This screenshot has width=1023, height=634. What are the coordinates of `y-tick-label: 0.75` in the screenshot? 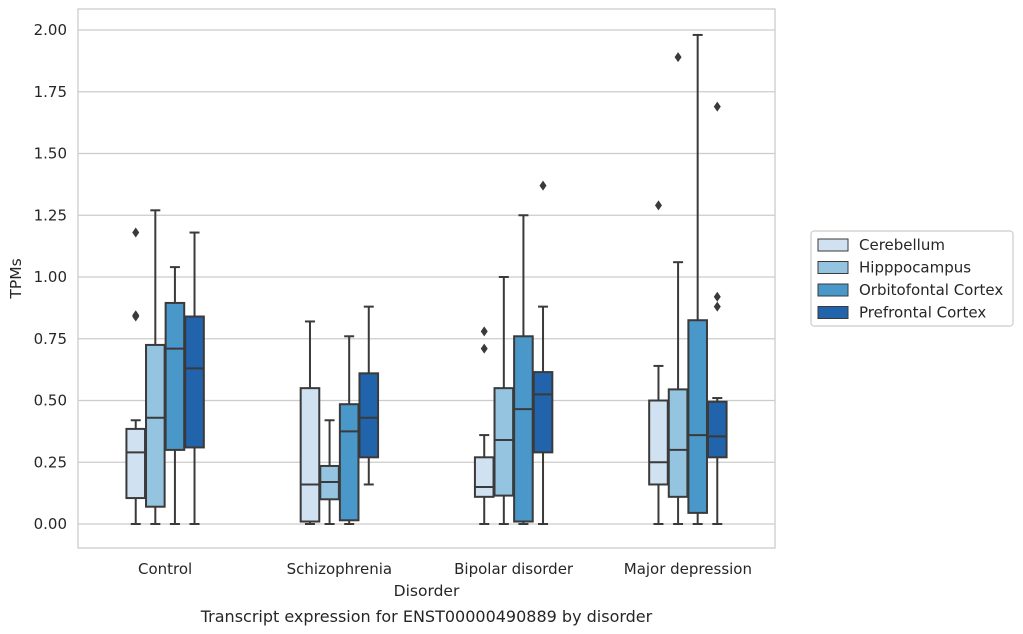 It's located at (50, 339).